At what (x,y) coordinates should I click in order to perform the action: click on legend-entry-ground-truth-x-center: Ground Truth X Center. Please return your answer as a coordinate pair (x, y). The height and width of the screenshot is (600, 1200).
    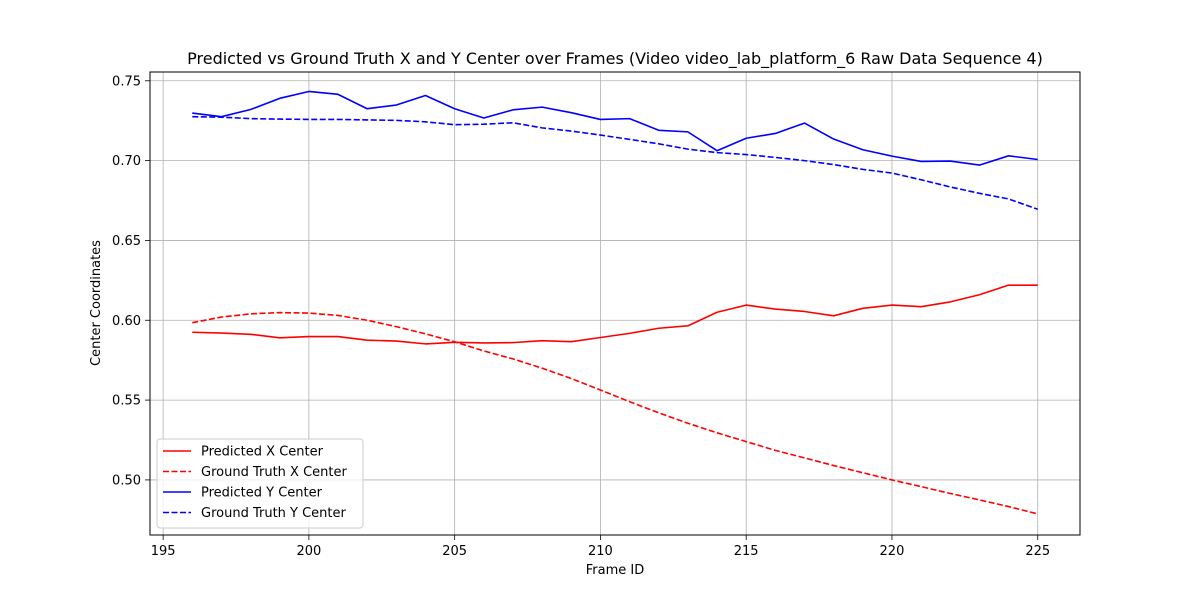
    Looking at the image, I should click on (255, 472).